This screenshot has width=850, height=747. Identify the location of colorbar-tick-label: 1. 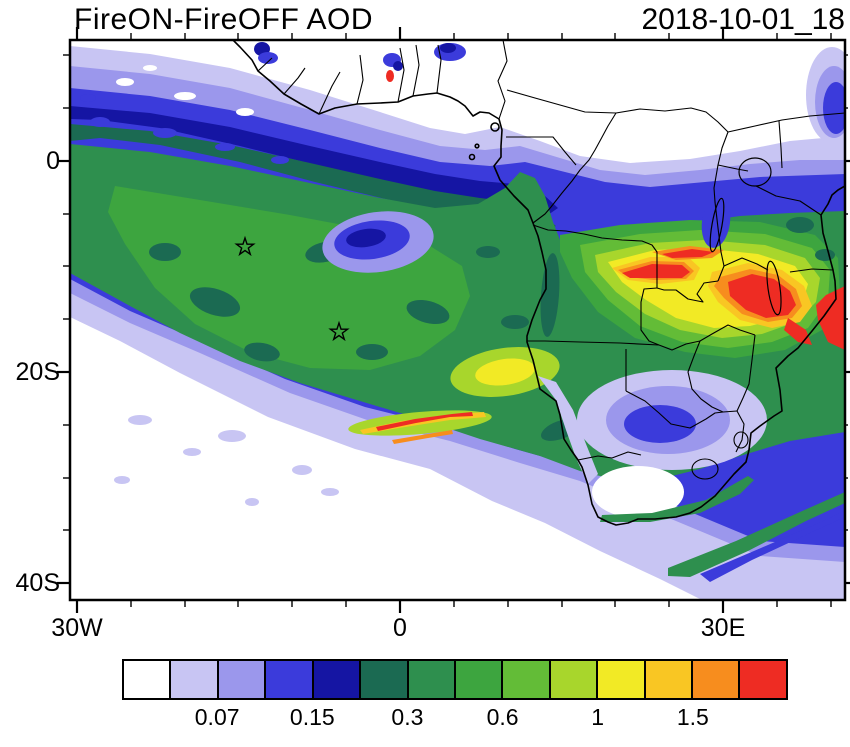
(598, 717).